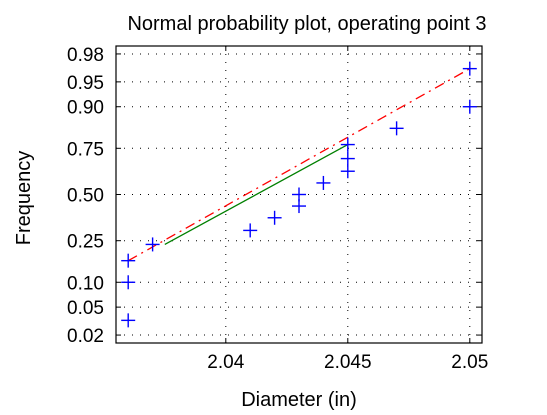  What do you see at coordinates (85, 308) in the screenshot?
I see `y-tick-label: 0.05` at bounding box center [85, 308].